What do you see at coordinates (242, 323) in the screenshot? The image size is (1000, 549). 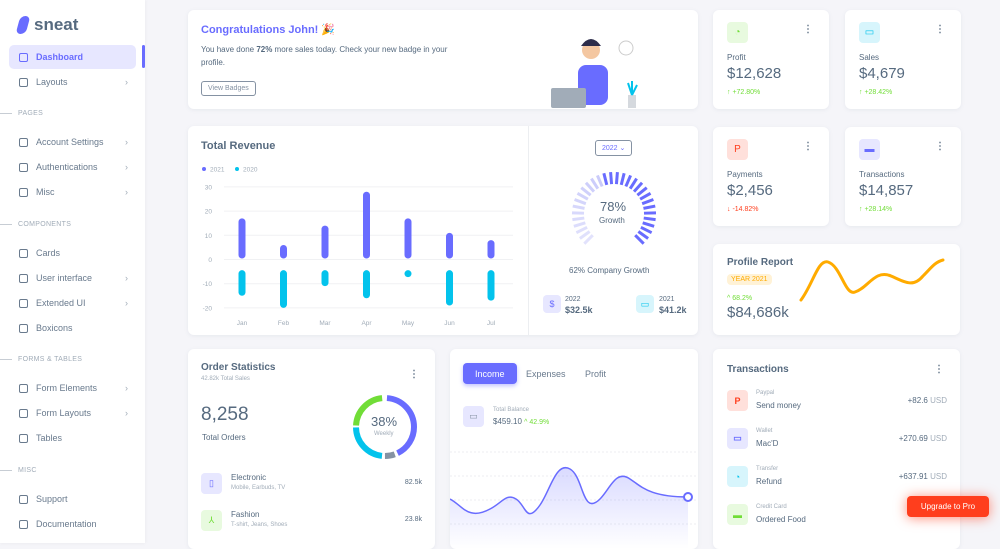 I see `x-tick-label: Jan` at bounding box center [242, 323].